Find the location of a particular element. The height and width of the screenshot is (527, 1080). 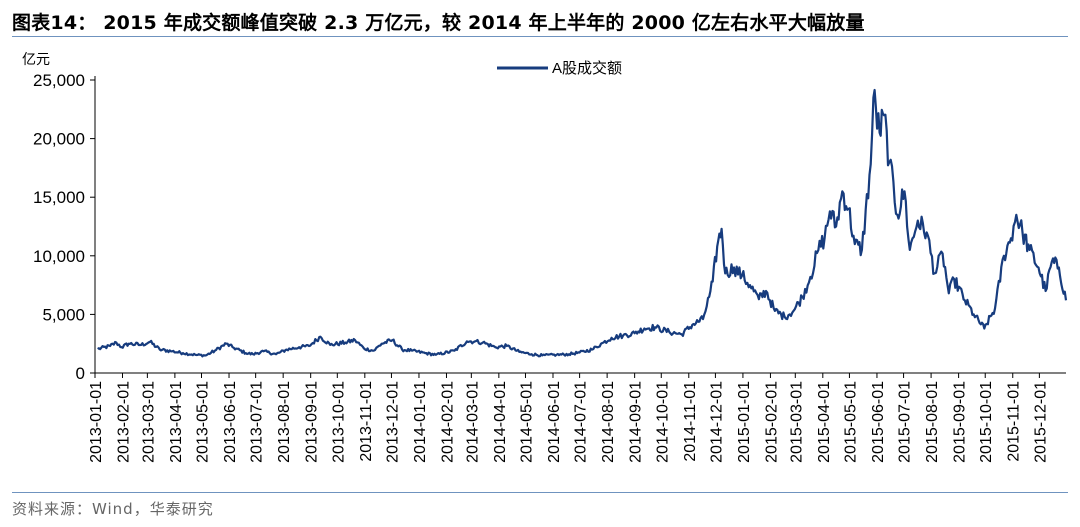

y-tick-label: 25,000 is located at coordinates (59, 80).